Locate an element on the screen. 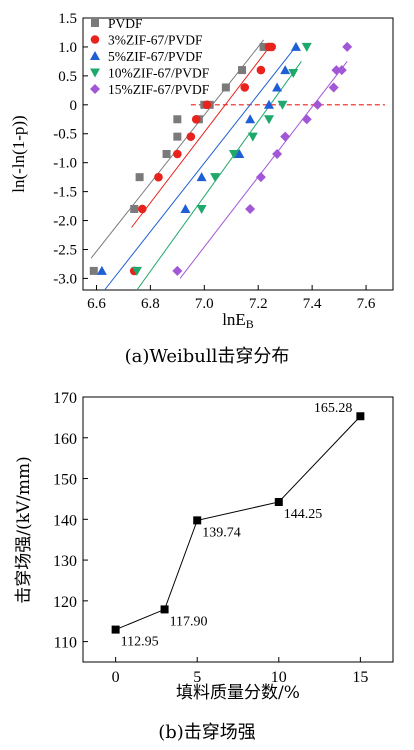 The height and width of the screenshot is (750, 414). weibull-y-tick-label: 0 is located at coordinates (74, 106).